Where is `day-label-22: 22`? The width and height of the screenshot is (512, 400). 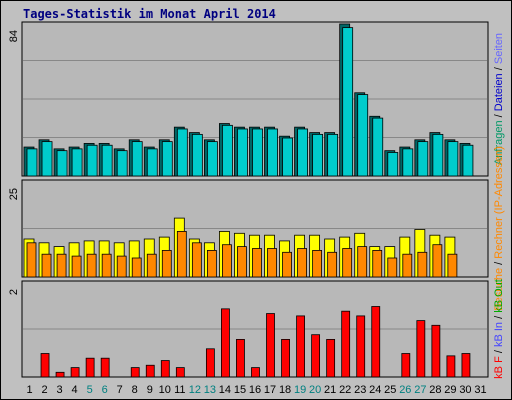
day-label-22: 22 is located at coordinates (345, 390).